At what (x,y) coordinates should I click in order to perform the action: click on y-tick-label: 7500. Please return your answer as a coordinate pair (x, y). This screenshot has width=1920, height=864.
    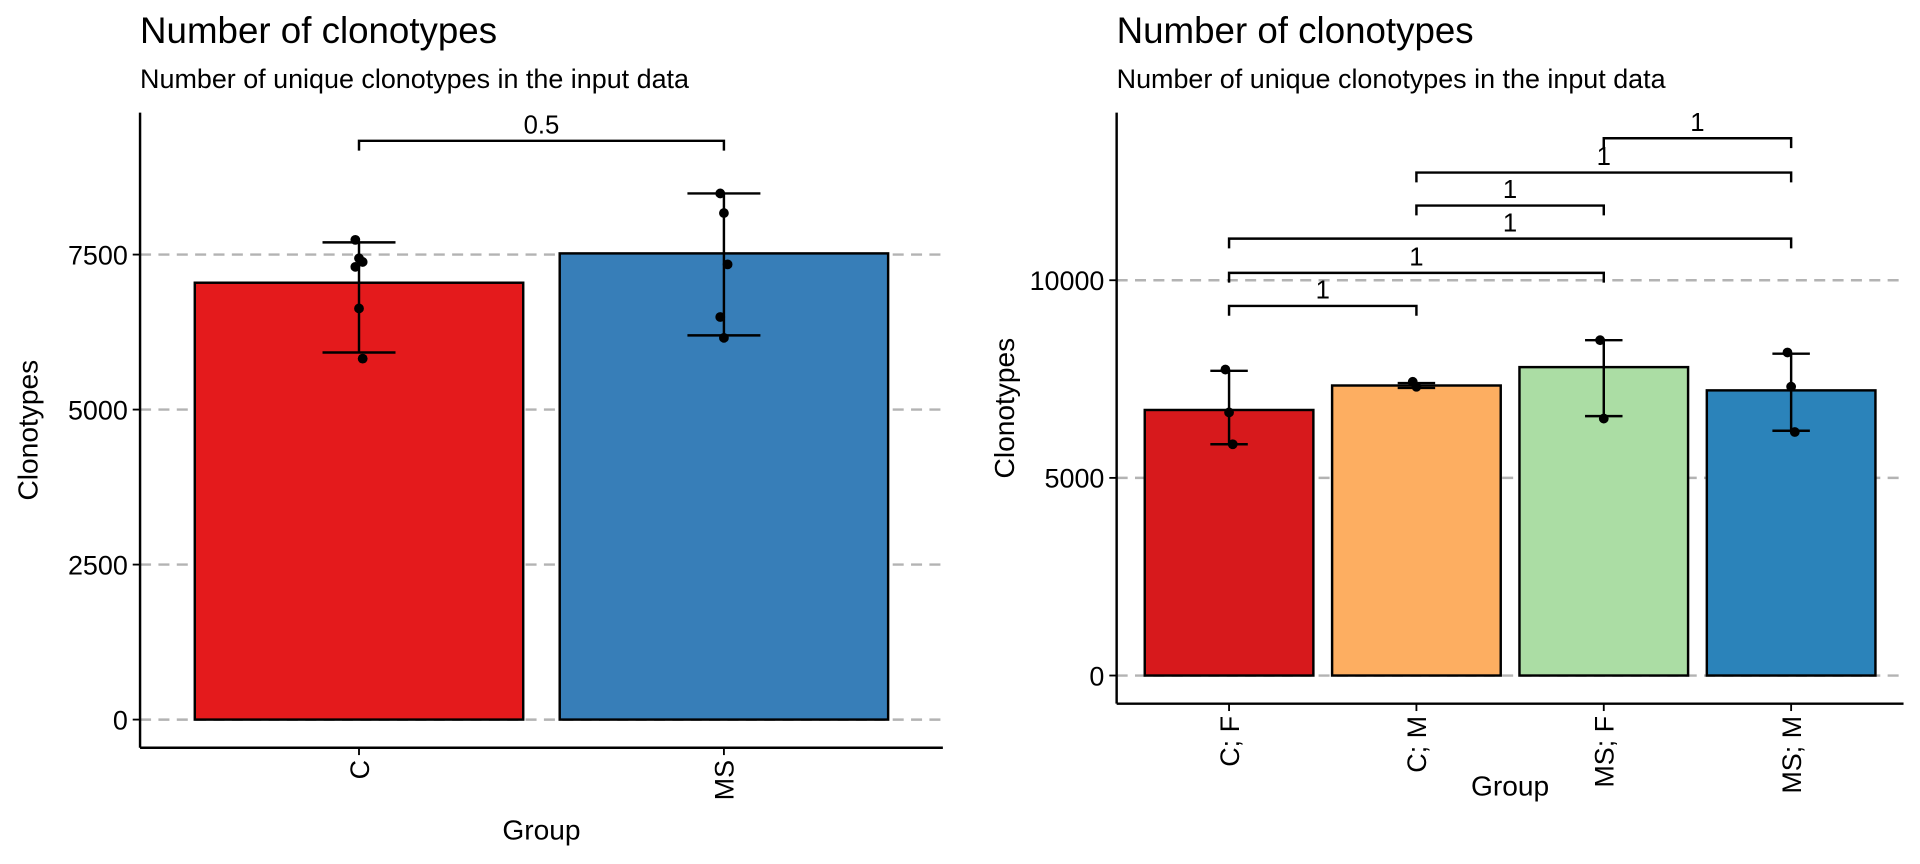
    Looking at the image, I should click on (98, 255).